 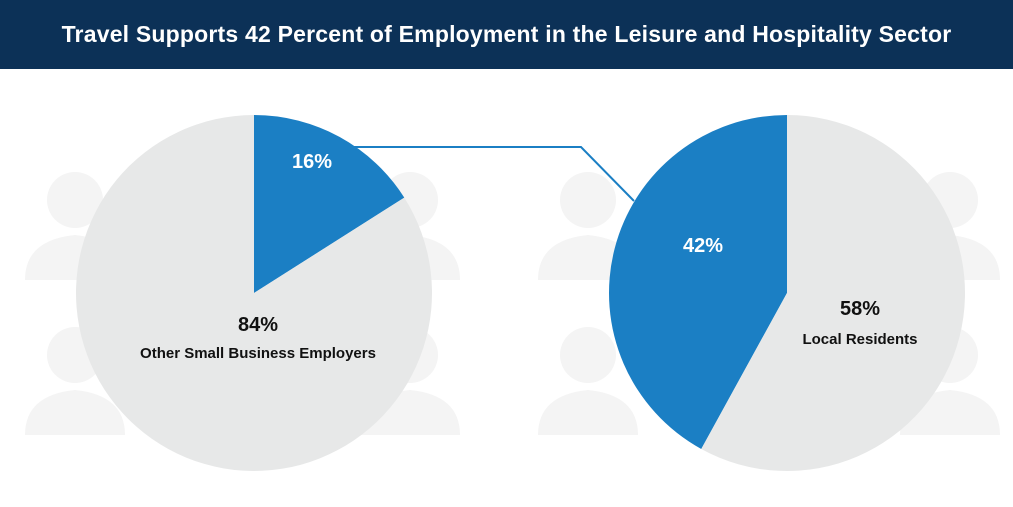 I want to click on slice-value-label-84: 84%, so click(x=258, y=325).